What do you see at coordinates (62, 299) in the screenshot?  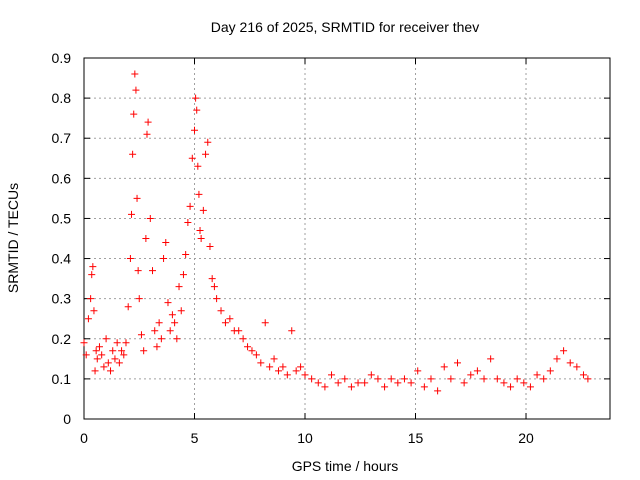 I see `y-tick-label: 0.3` at bounding box center [62, 299].